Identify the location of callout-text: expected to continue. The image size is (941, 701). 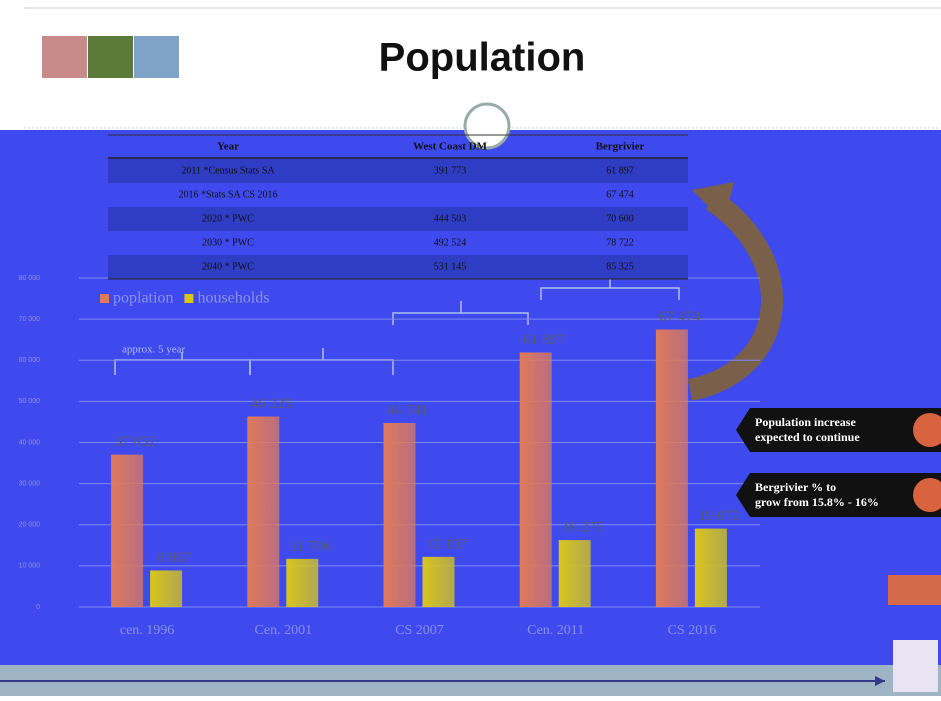
(807, 437).